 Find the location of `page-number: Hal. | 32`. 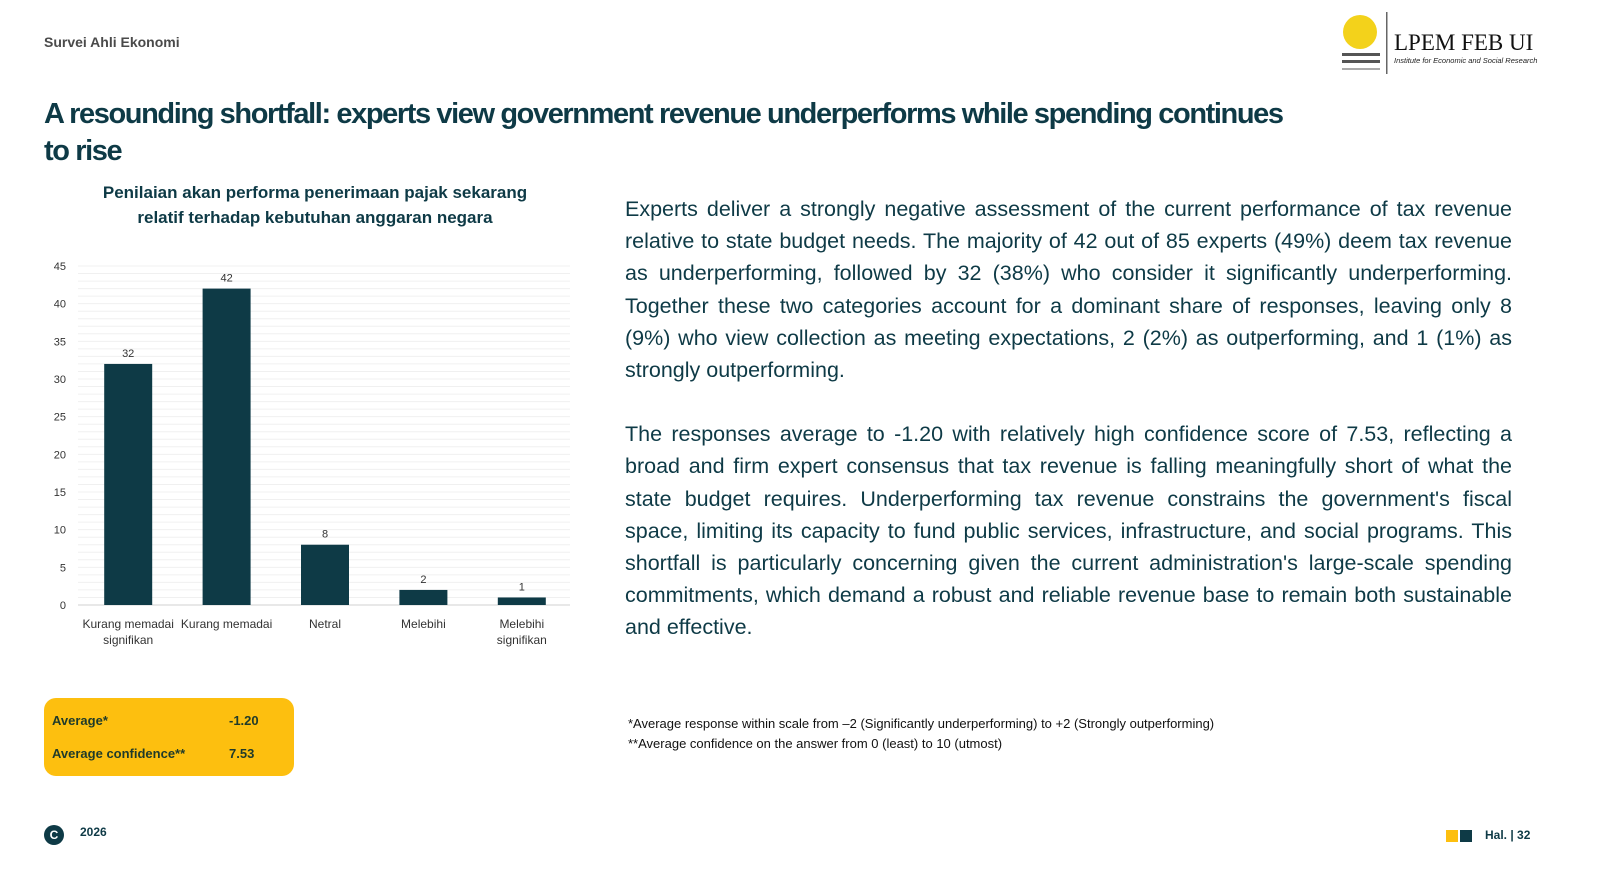

page-number: Hal. | 32 is located at coordinates (1508, 835).